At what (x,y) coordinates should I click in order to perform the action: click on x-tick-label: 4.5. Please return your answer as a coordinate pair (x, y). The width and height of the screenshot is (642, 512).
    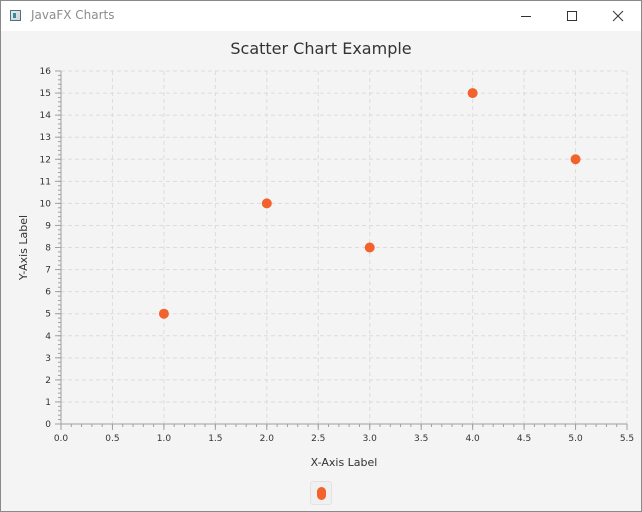
    Looking at the image, I should click on (524, 439).